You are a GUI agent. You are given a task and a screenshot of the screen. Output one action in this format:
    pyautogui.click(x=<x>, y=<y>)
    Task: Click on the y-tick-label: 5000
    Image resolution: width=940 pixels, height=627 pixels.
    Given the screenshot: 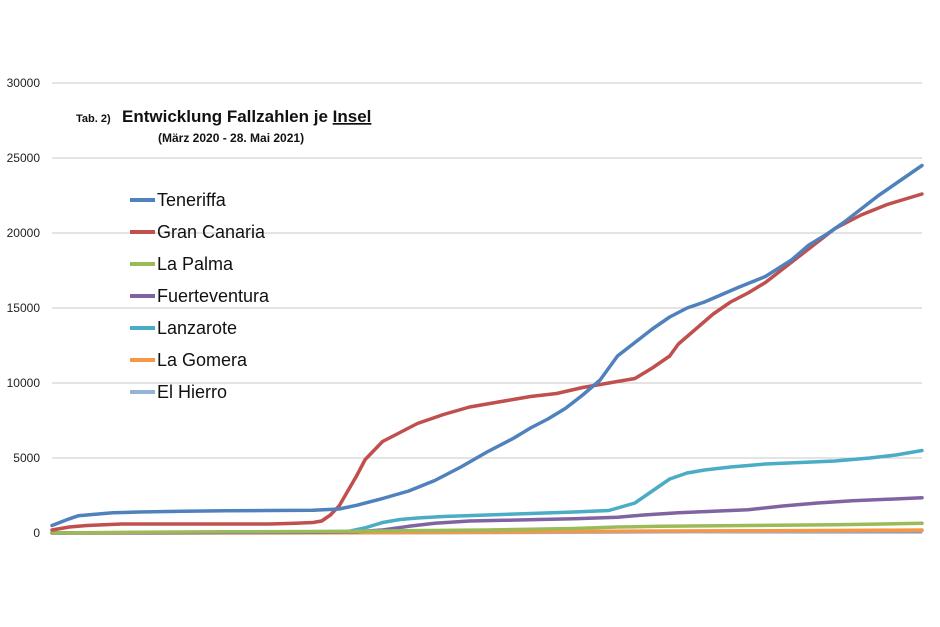 What is the action you would take?
    pyautogui.click(x=26, y=458)
    